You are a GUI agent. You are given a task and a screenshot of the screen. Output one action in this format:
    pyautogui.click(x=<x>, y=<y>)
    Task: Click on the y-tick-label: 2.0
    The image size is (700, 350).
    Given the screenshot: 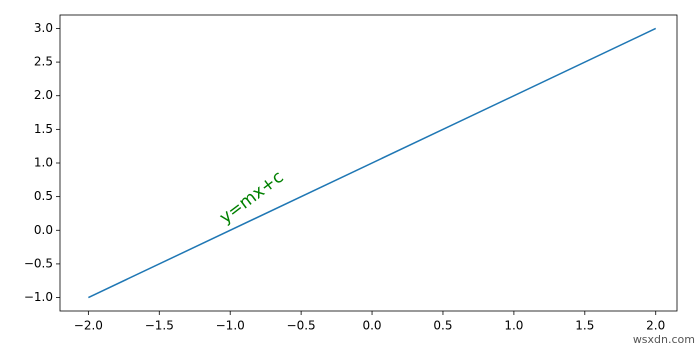 What is the action you would take?
    pyautogui.click(x=43, y=95)
    